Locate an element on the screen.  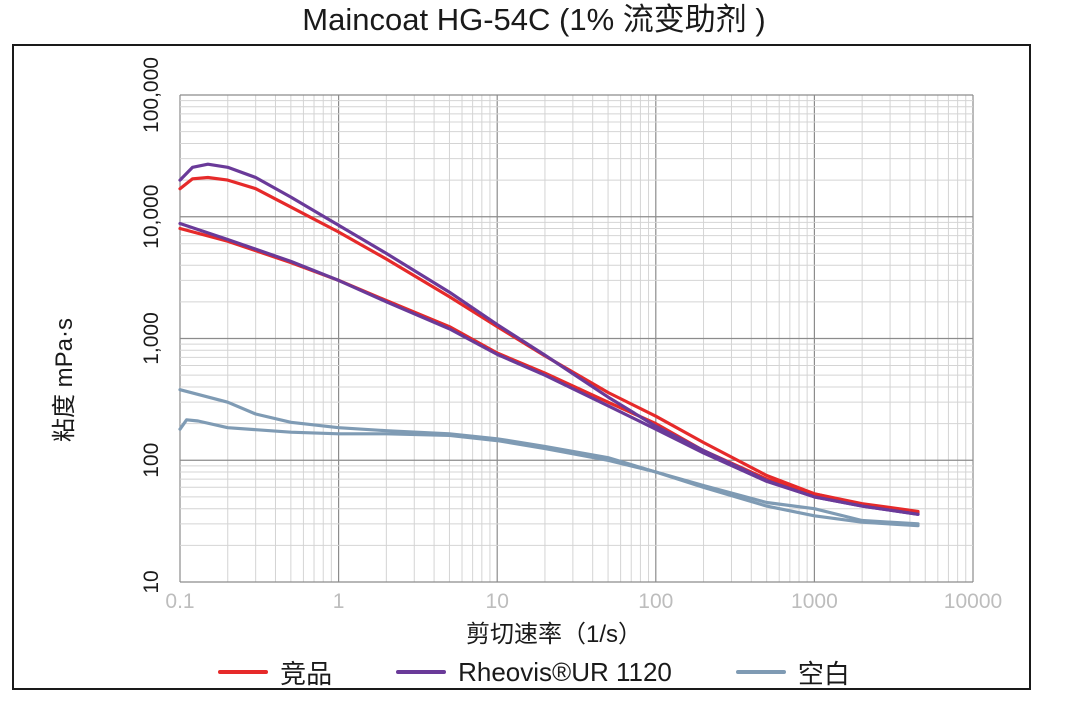
legend-label: 竞品 is located at coordinates (306, 673).